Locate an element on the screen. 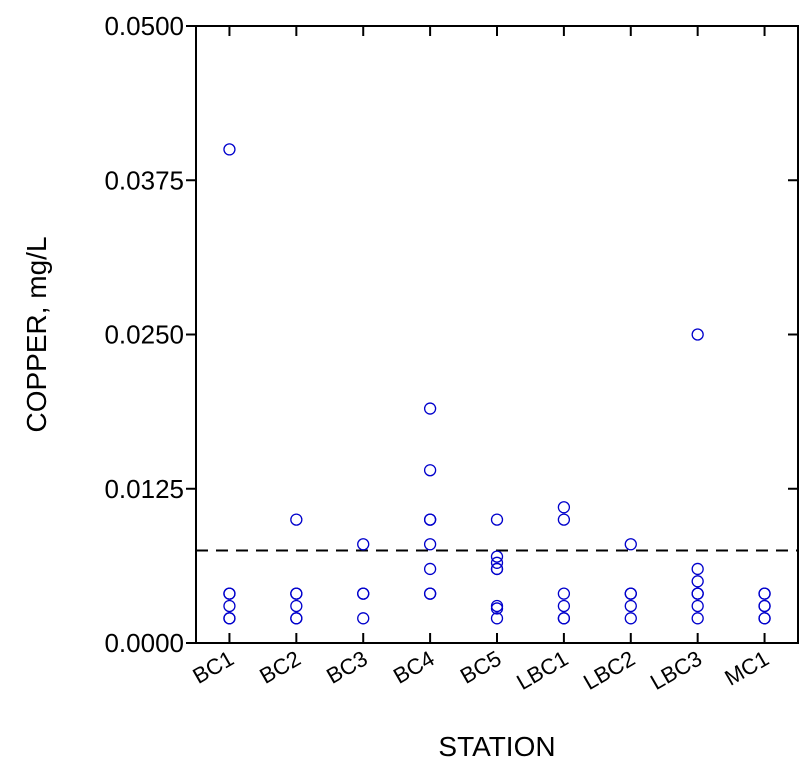 The height and width of the screenshot is (766, 806). x-tick-label: BC4 is located at coordinates (414, 667).